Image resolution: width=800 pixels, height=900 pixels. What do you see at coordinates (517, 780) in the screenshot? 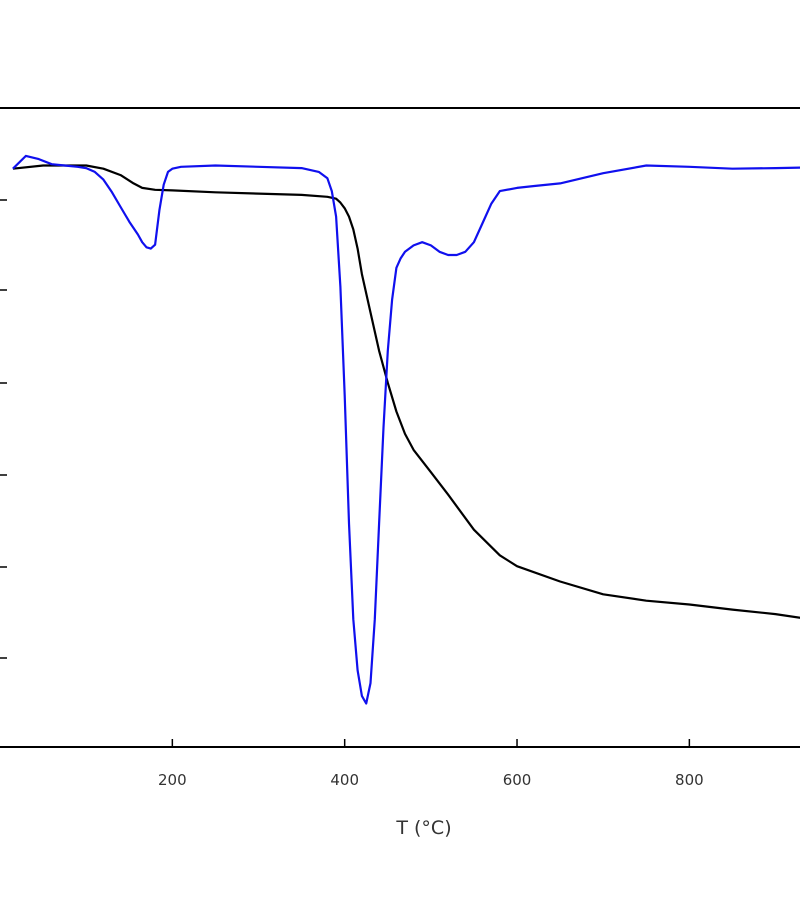
I see `x-tick-label: 600` at bounding box center [517, 780].